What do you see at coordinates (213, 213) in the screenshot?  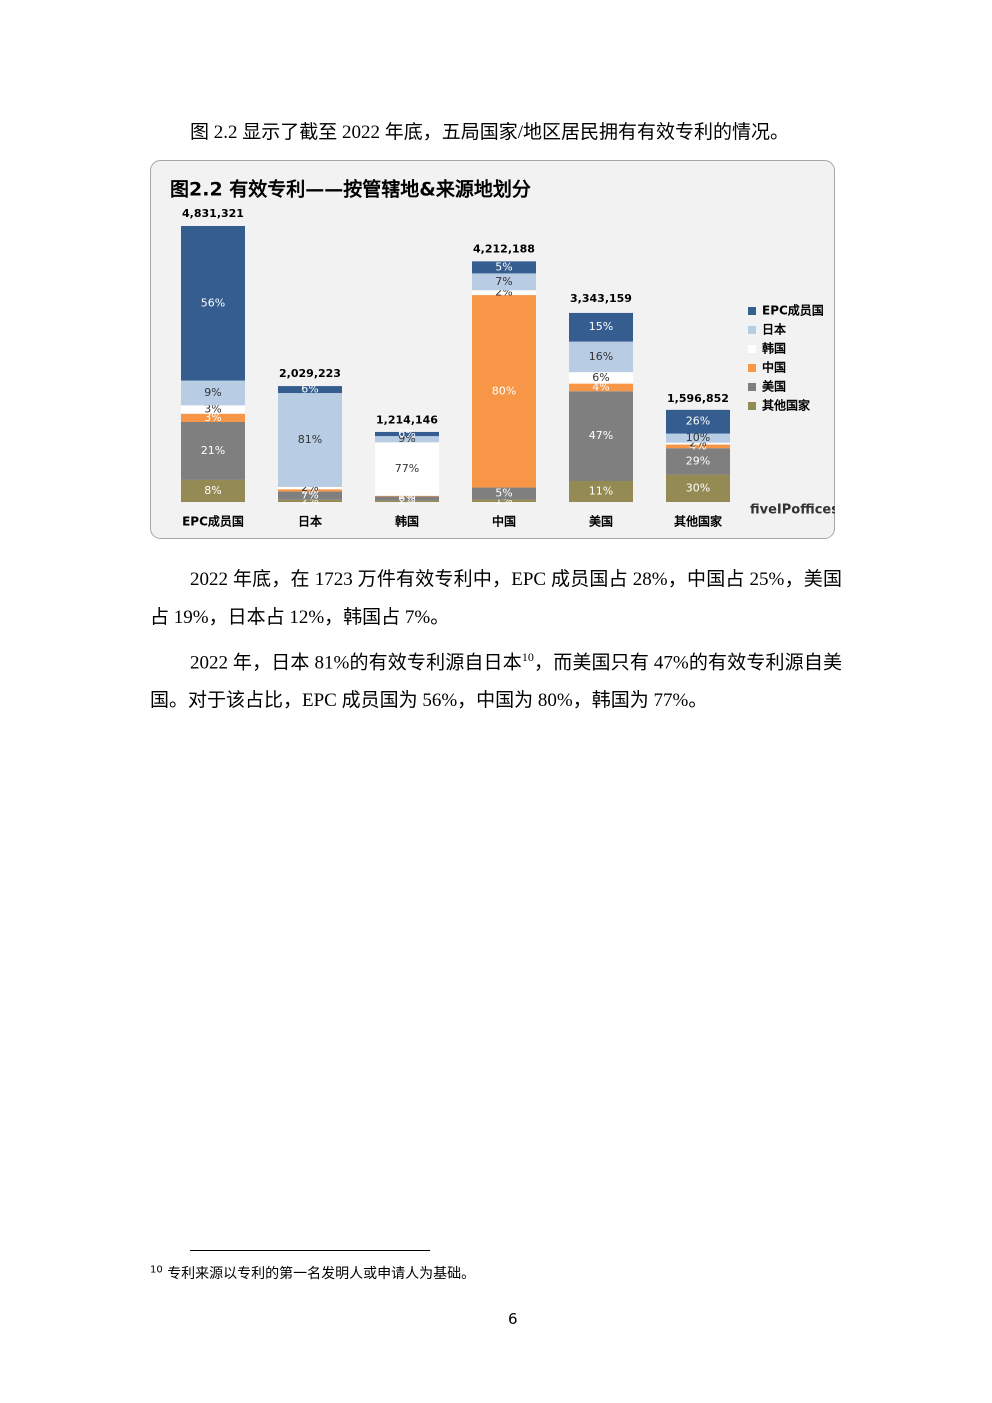 I see `total-label: 4,831,321` at bounding box center [213, 213].